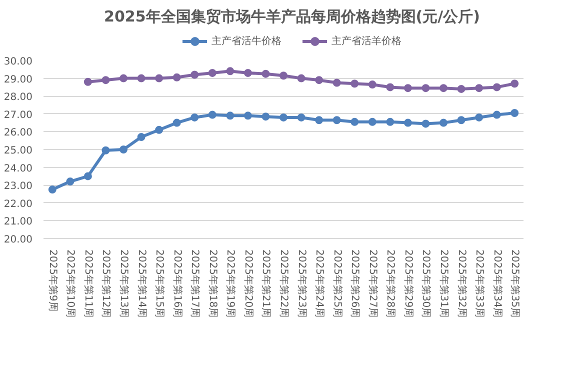 Image resolution: width=584 pixels, height=366 pixels. What do you see at coordinates (390, 284) in the screenshot?
I see `x-tick-label: 2025年第28周` at bounding box center [390, 284].